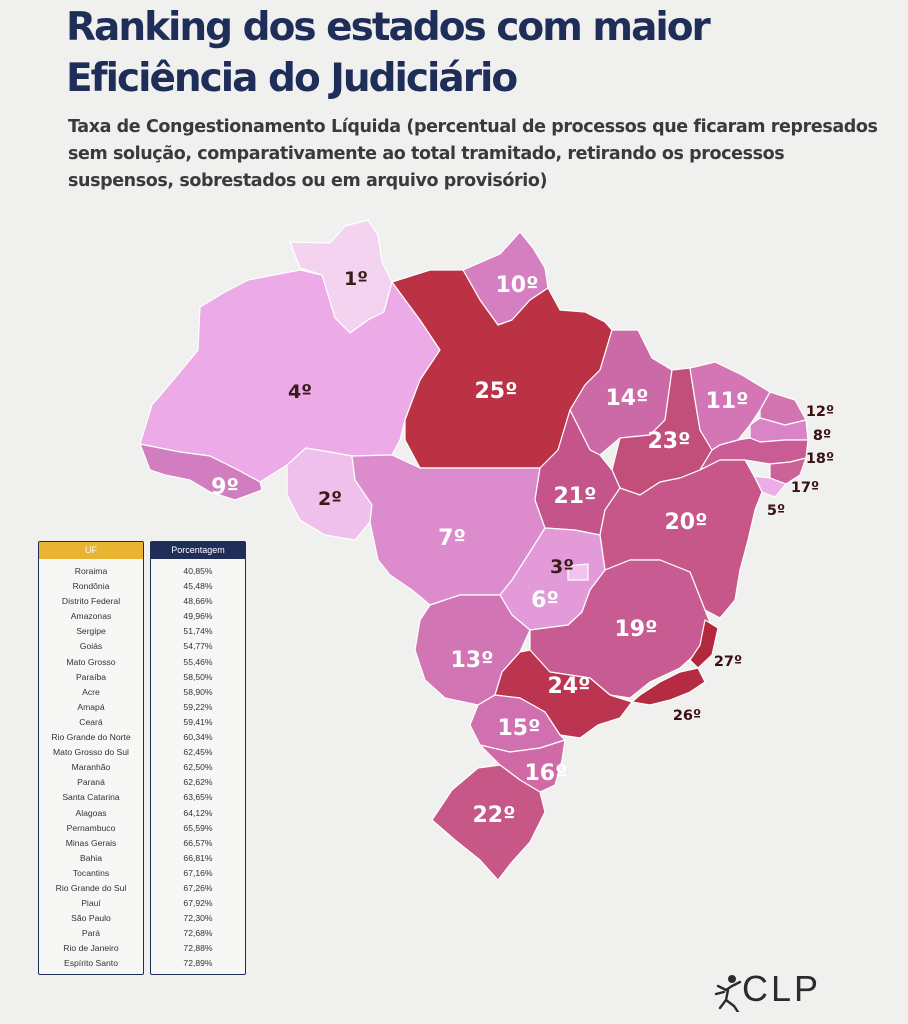 This screenshot has width=908, height=1024. I want to click on percentage-cell: 64,12%, so click(198, 812).